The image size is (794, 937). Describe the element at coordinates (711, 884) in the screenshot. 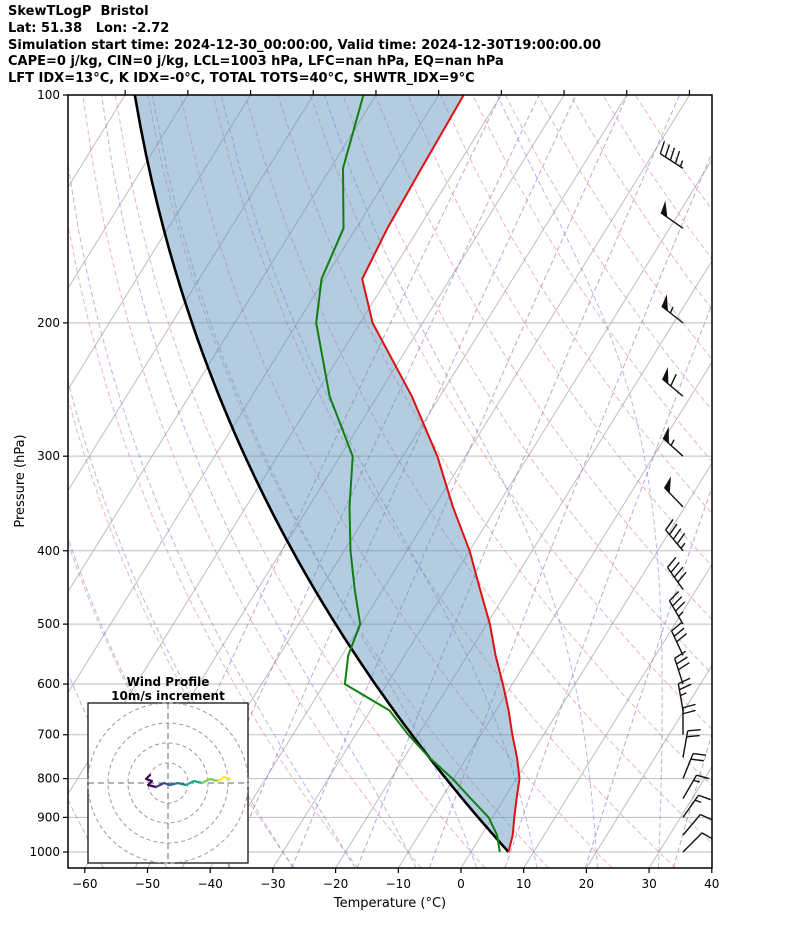

I see `svg-text: 40` at that location.